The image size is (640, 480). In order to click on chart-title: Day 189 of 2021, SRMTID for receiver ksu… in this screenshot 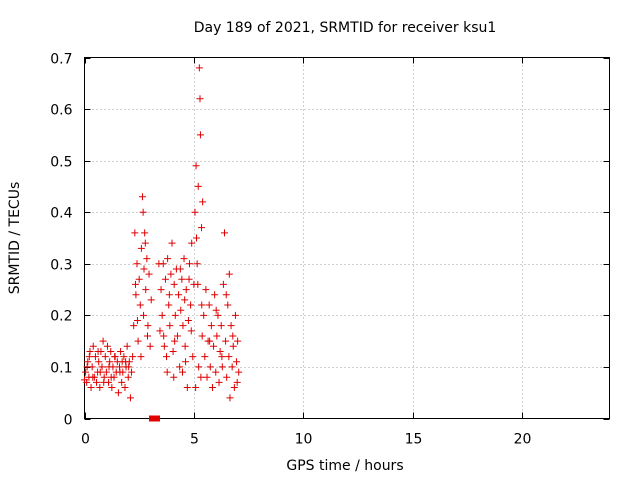, I will do `click(345, 28)`.